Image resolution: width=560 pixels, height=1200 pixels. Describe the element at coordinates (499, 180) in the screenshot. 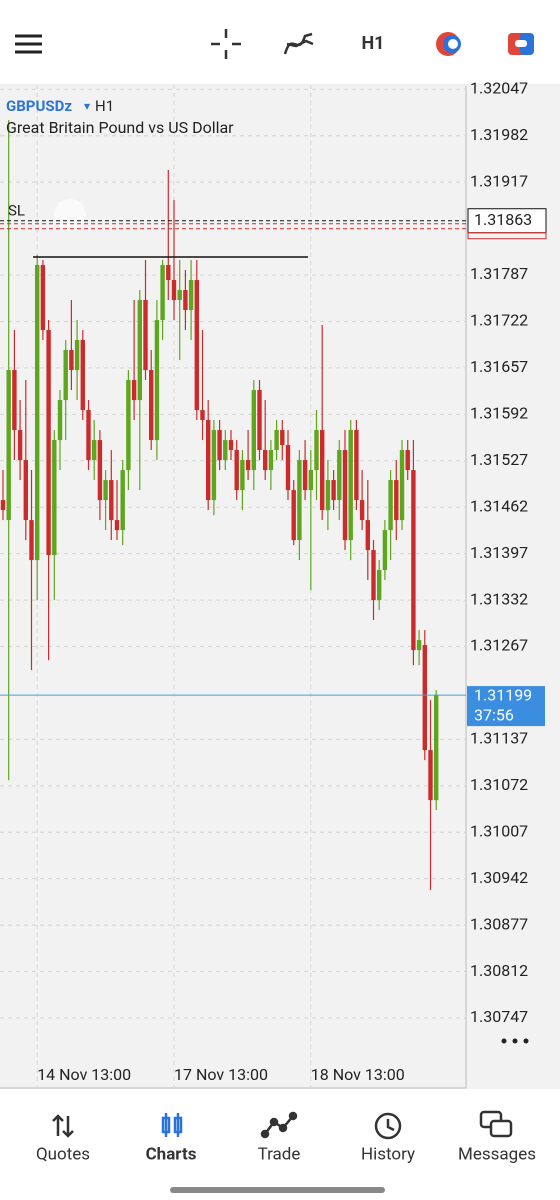

I see `y-tick-label: 1.31917` at that location.